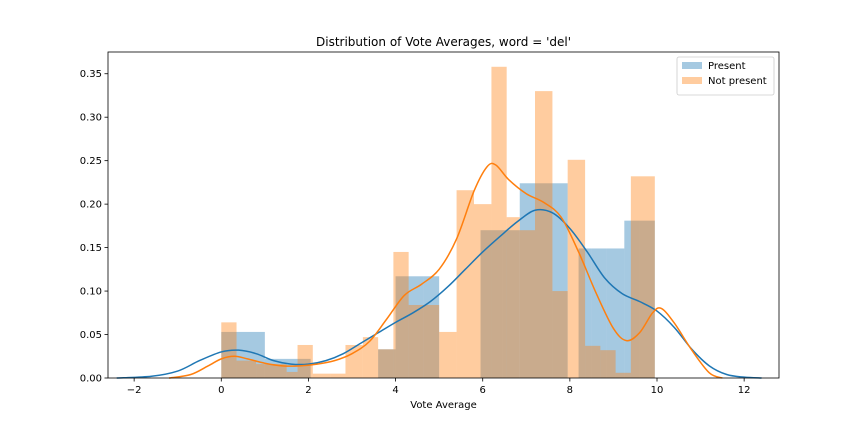 Image resolution: width=864 pixels, height=436 pixels. What do you see at coordinates (91, 379) in the screenshot?
I see `y-tick-label-0: 0.00` at bounding box center [91, 379].